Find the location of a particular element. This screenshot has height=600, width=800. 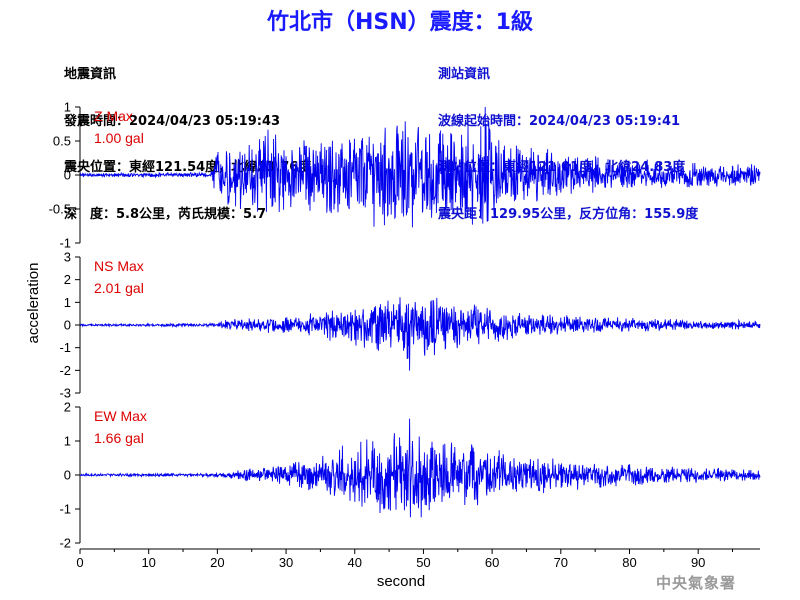

max-value-ns: 2.01 gal is located at coordinates (119, 288).